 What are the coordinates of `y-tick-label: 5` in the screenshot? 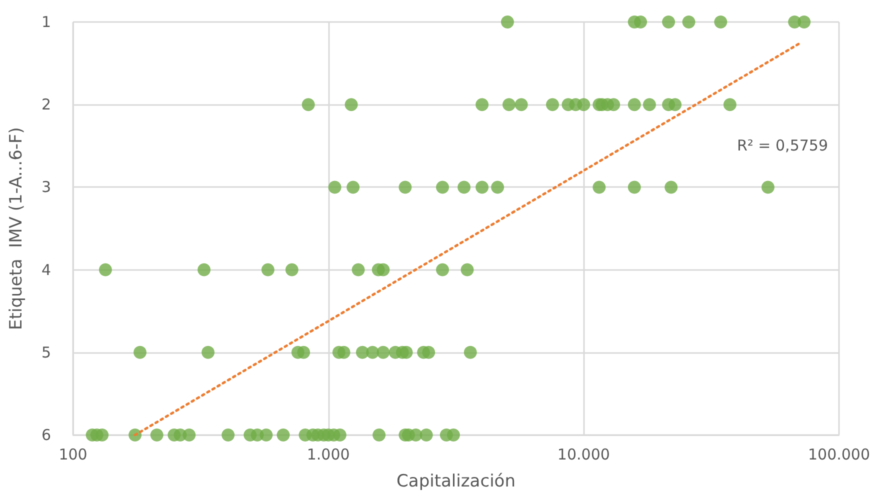 It's located at (46, 352).